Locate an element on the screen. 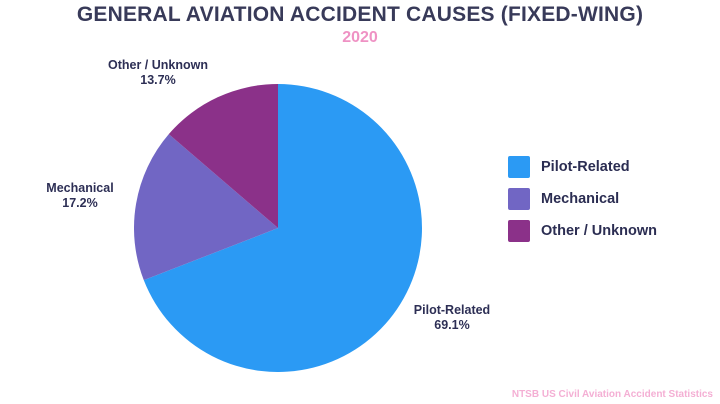  slice-label-pct: 17.2% is located at coordinates (80, 203).